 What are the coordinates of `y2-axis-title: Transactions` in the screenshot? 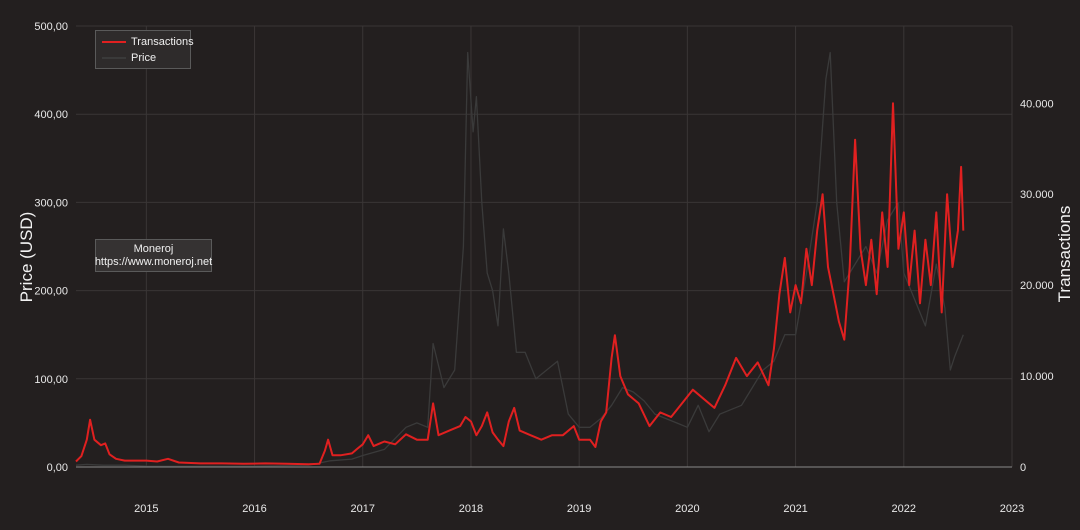 It's located at (1064, 254).